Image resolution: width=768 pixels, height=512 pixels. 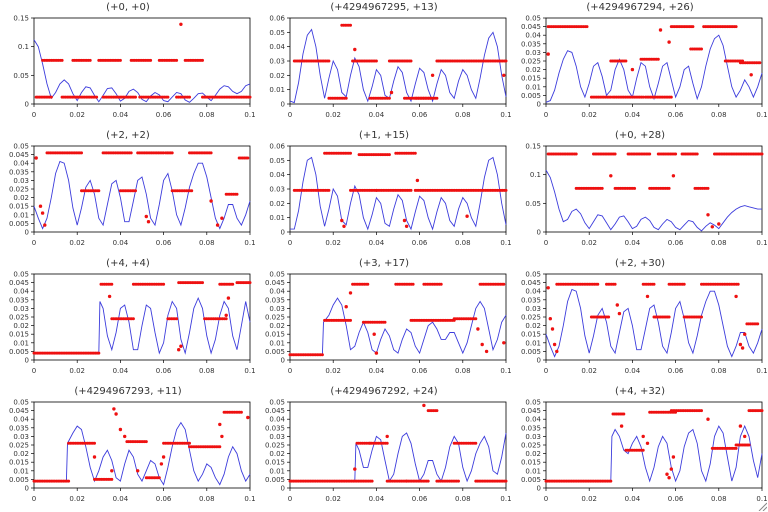 I want to click on subplot: (+0, +0) 0 0.05 0.1 0.15 0 0.02 0.04 0.06 0.08 0.1, so click(x=128, y=64).